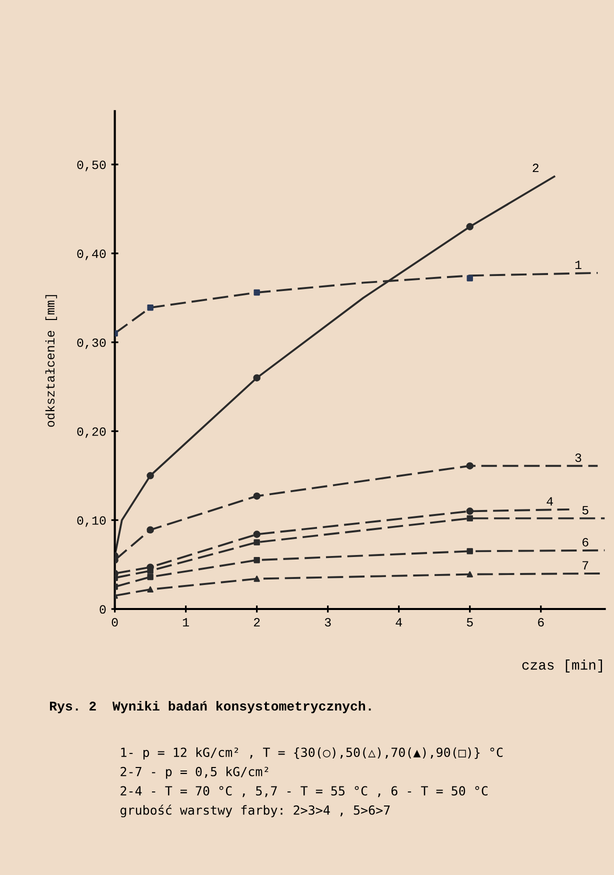 The width and height of the screenshot is (614, 875). I want to click on series-label: 2, so click(535, 168).